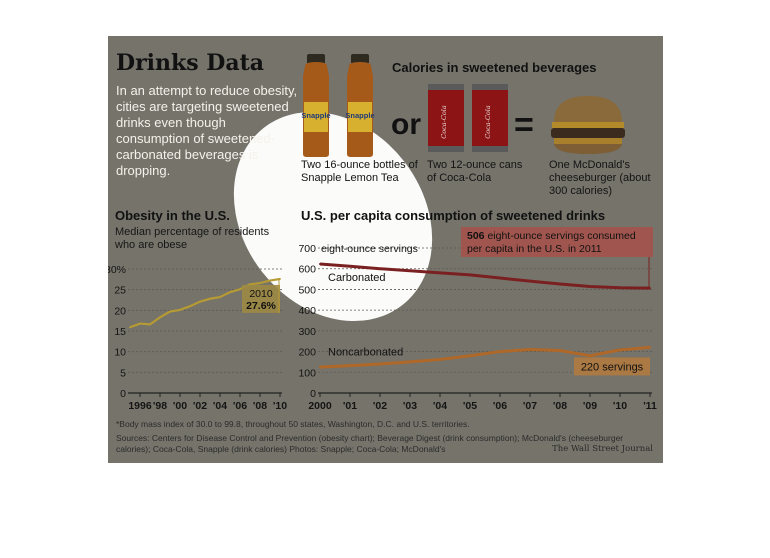 This screenshot has height=558, width=770. What do you see at coordinates (534, 249) in the screenshot?
I see `carbonated-callout-text-line2: per capita in the U.S. in 2011` at bounding box center [534, 249].